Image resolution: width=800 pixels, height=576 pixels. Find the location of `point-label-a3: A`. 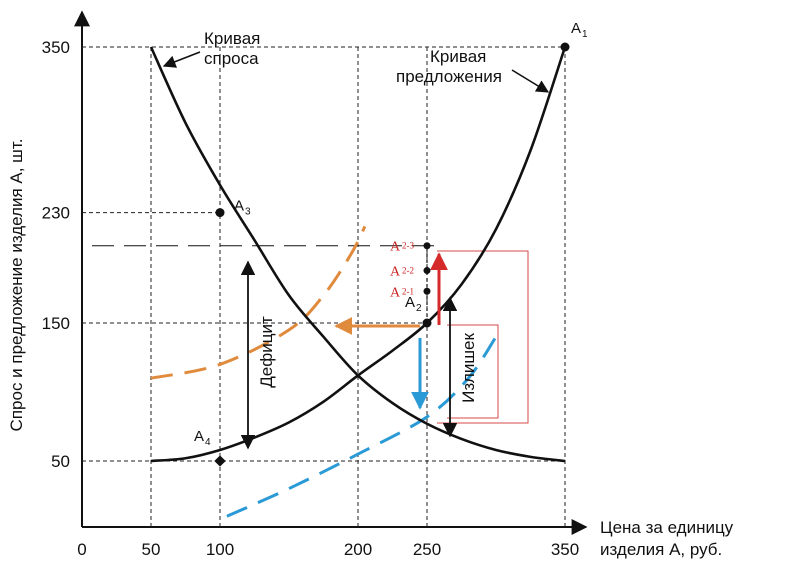

point-label-a3: A is located at coordinates (239, 206).